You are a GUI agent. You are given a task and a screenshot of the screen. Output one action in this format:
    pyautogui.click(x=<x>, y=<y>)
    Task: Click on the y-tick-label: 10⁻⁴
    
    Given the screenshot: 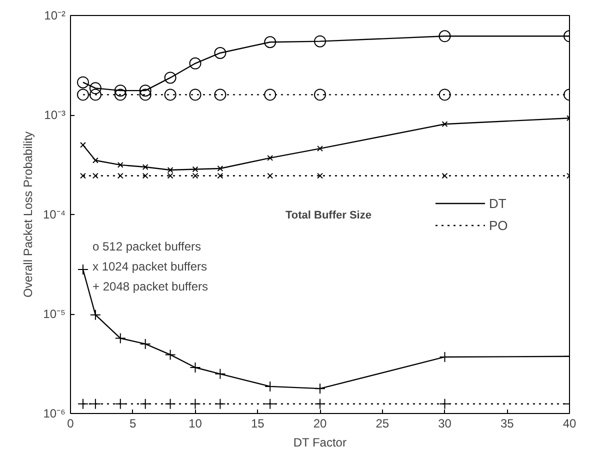 What is the action you would take?
    pyautogui.click(x=54, y=215)
    